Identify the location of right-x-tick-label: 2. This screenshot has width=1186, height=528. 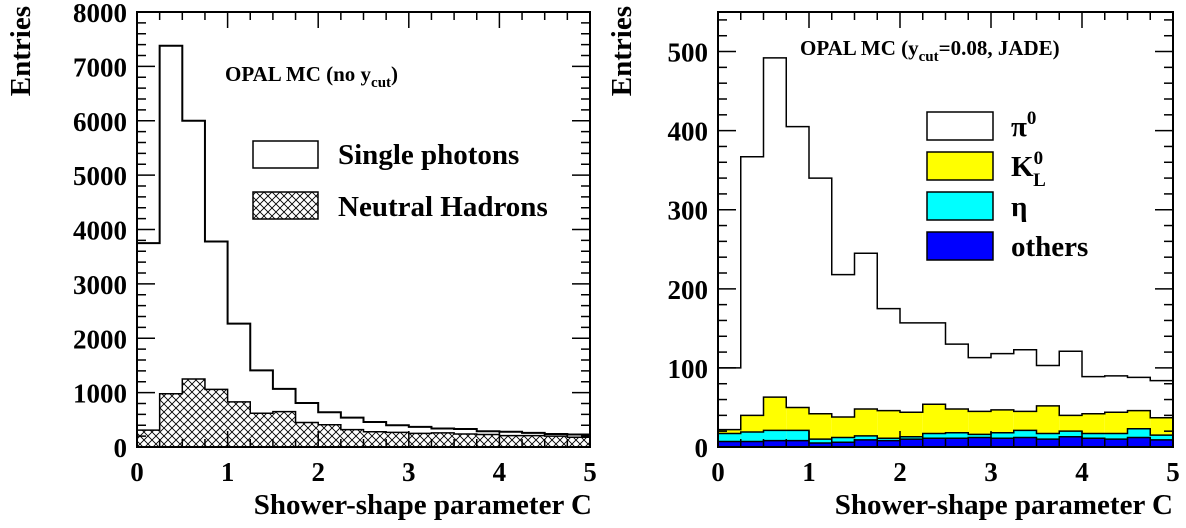
(900, 472).